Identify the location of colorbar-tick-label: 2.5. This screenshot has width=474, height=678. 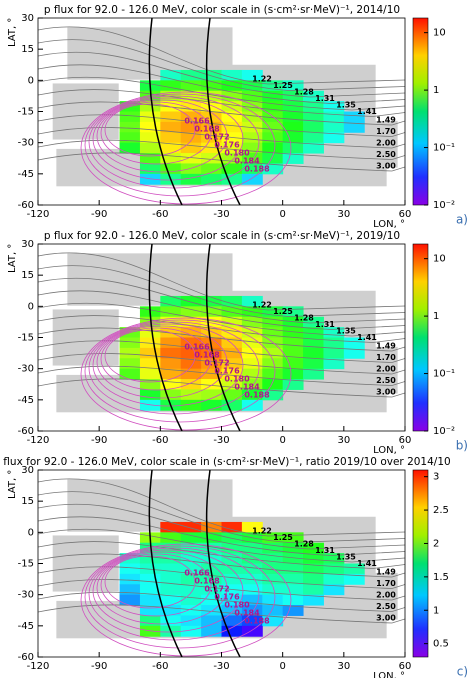
(441, 510).